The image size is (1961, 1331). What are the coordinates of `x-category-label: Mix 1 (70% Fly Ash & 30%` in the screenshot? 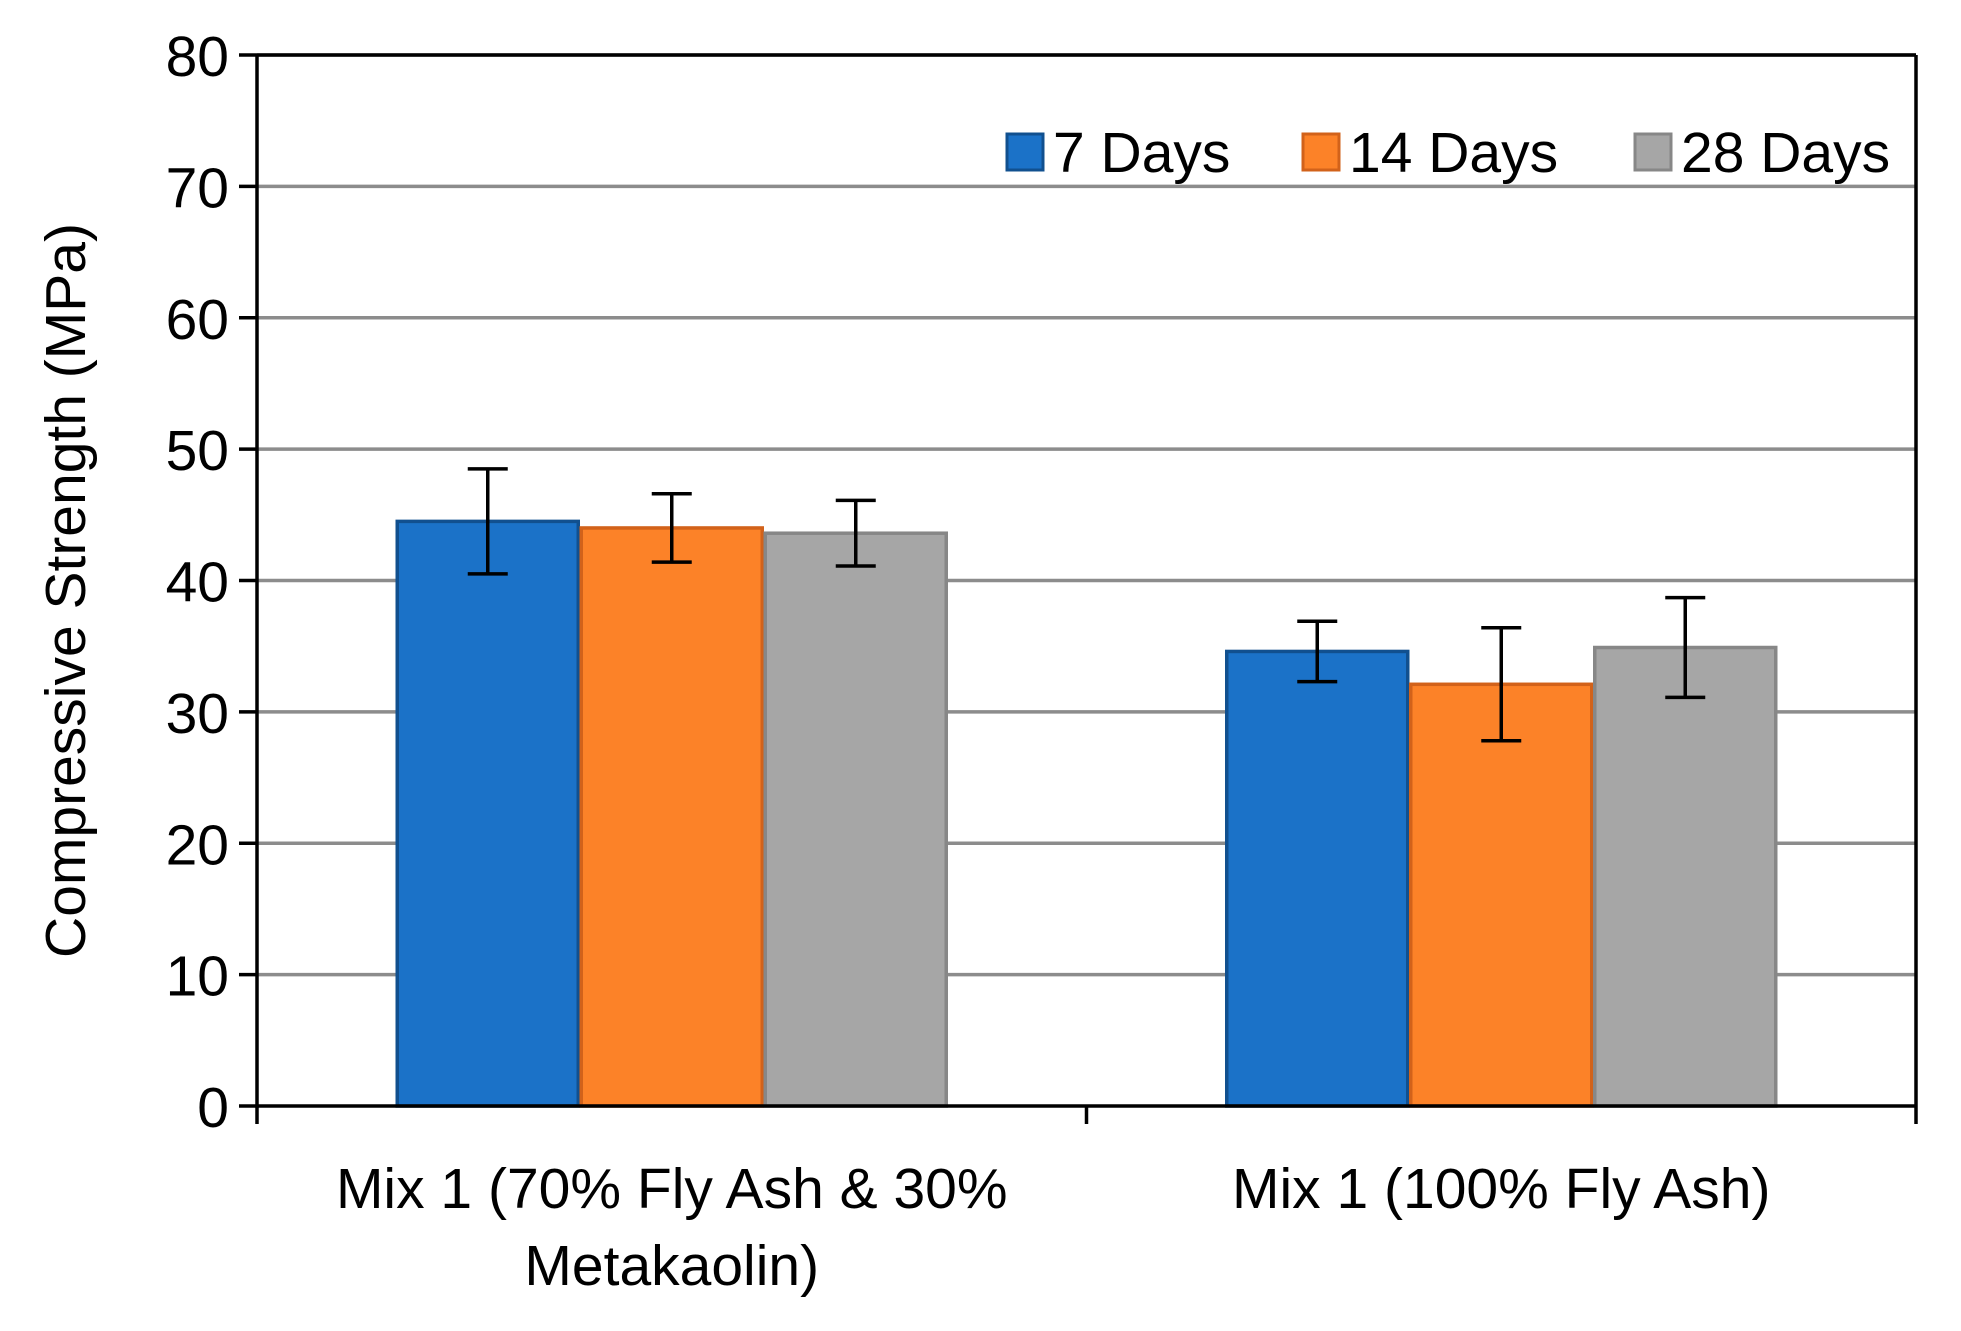 It's located at (672, 1189).